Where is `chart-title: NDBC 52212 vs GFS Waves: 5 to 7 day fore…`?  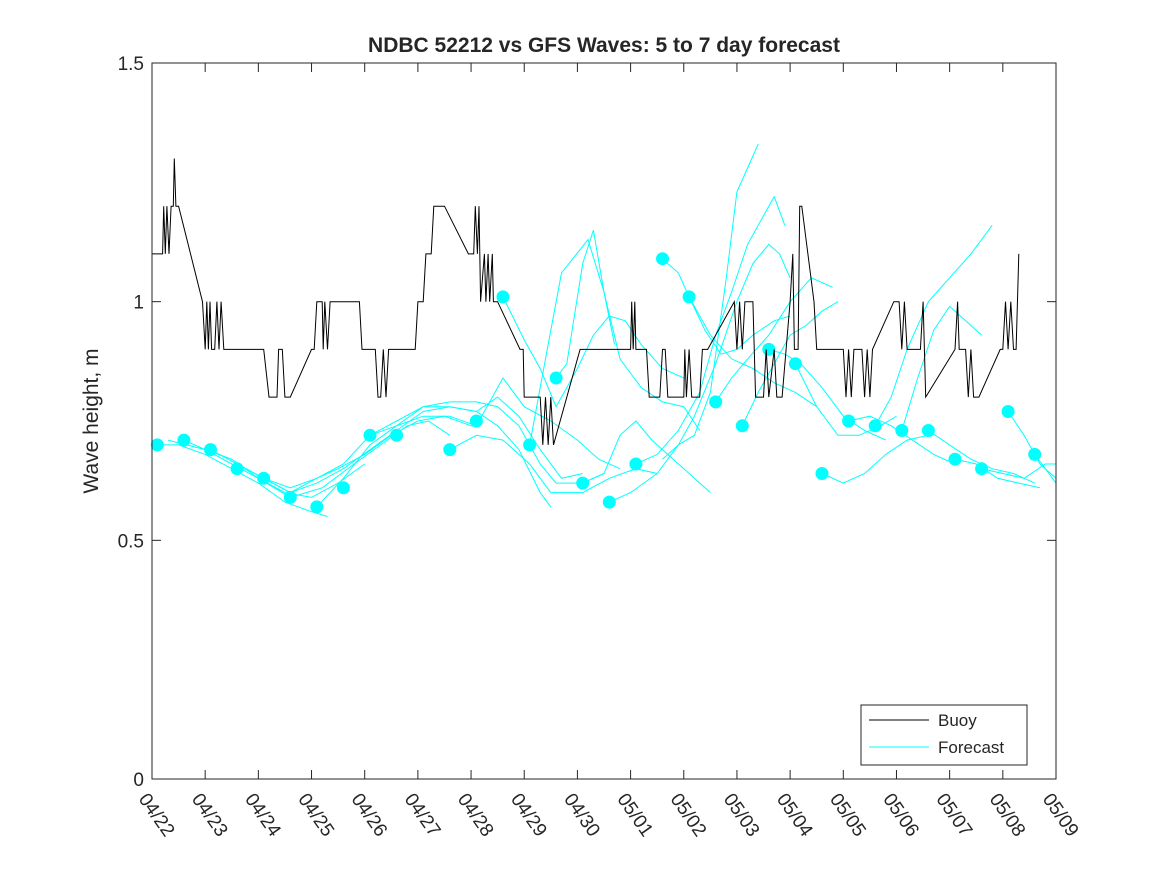 chart-title: NDBC 52212 vs GFS Waves: 5 to 7 day fore… is located at coordinates (604, 45).